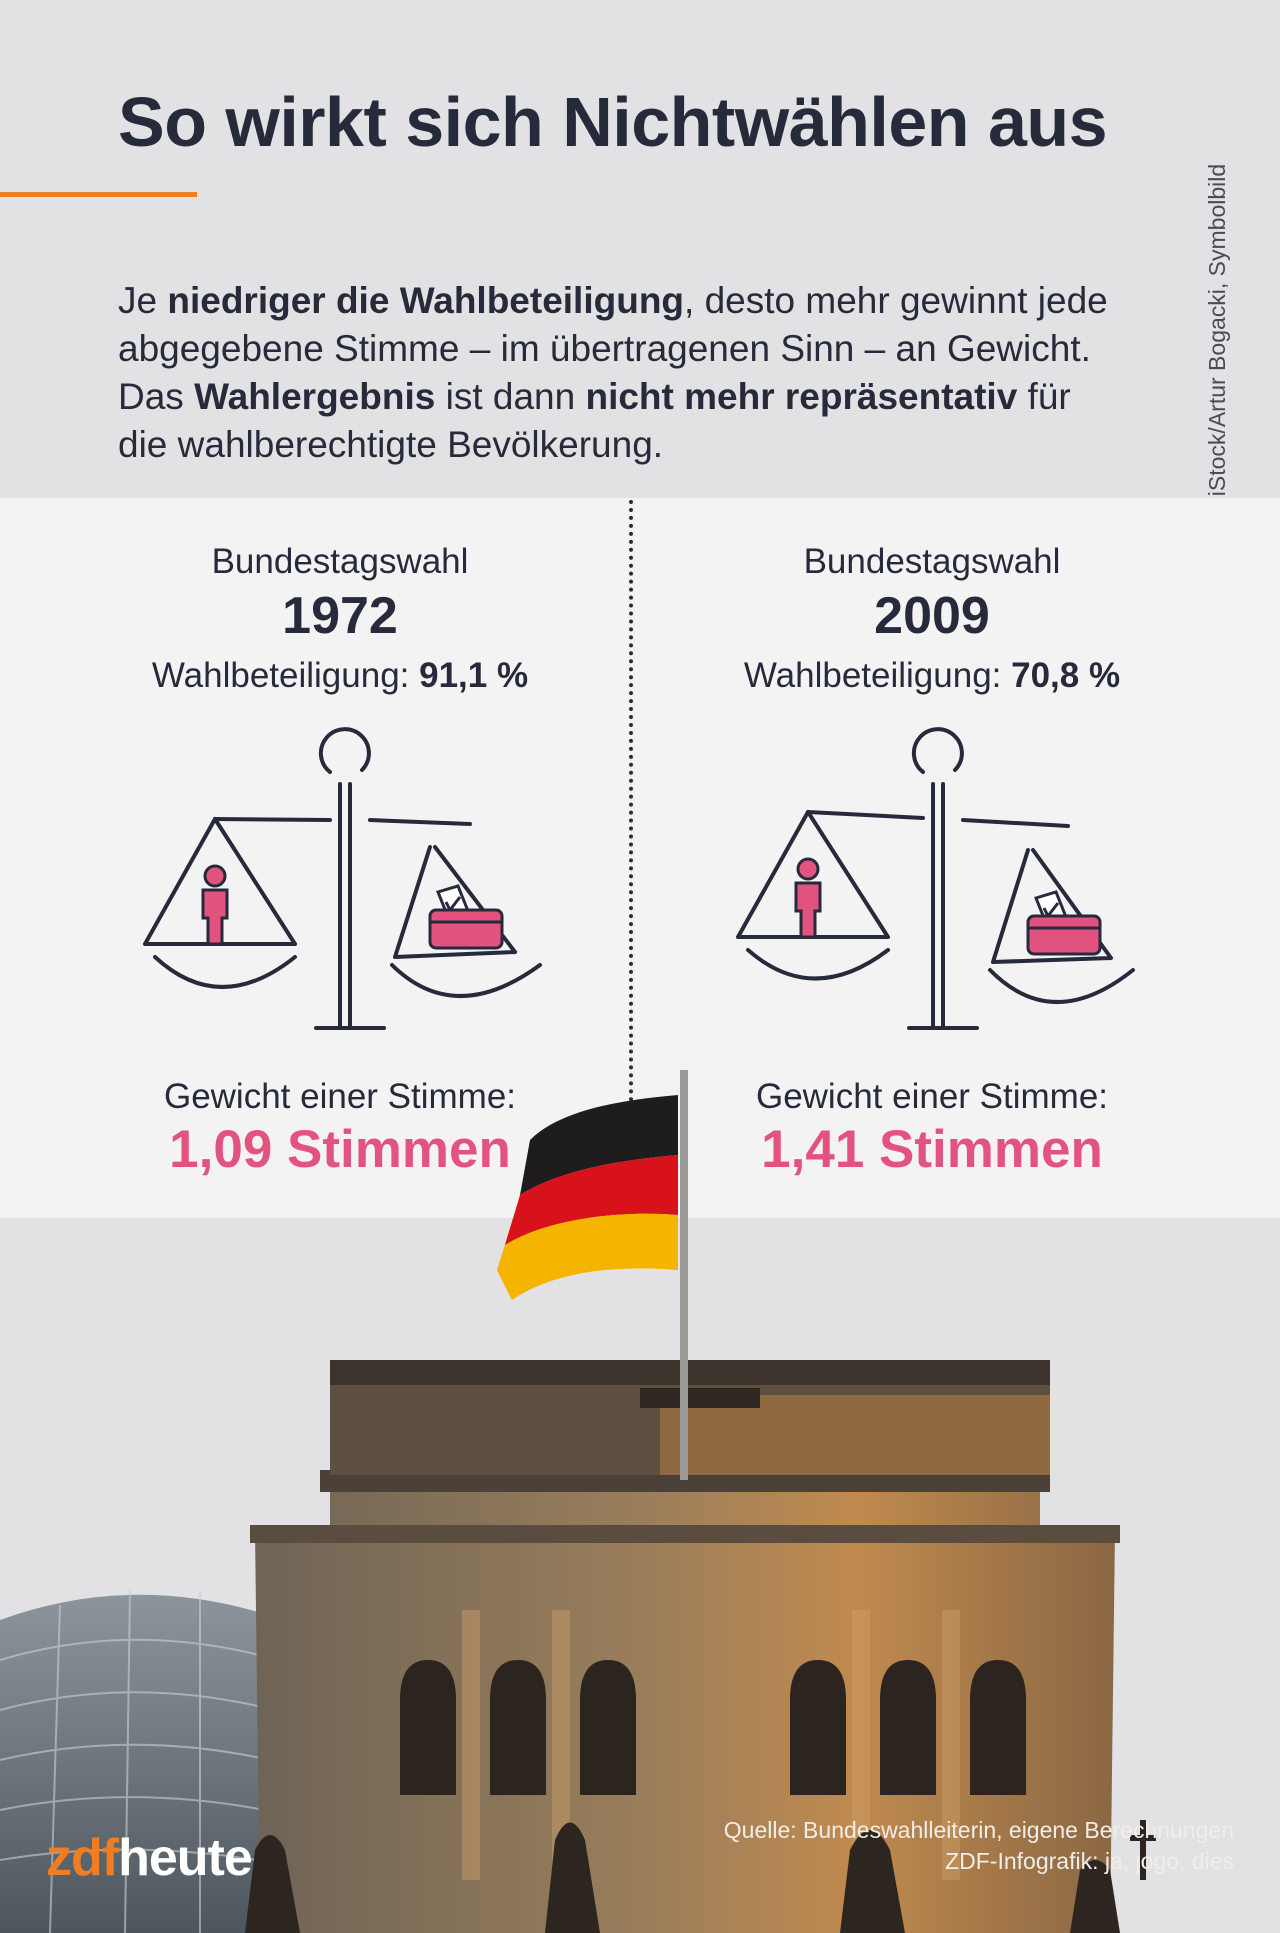  I want to click on page-title: So wirkt sich Nichtwählen aus, so click(613, 122).